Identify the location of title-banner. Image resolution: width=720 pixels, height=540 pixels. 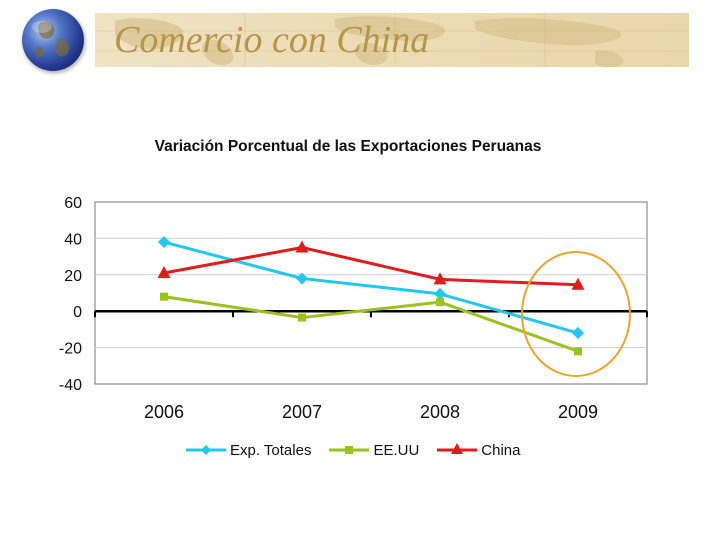
(392, 40).